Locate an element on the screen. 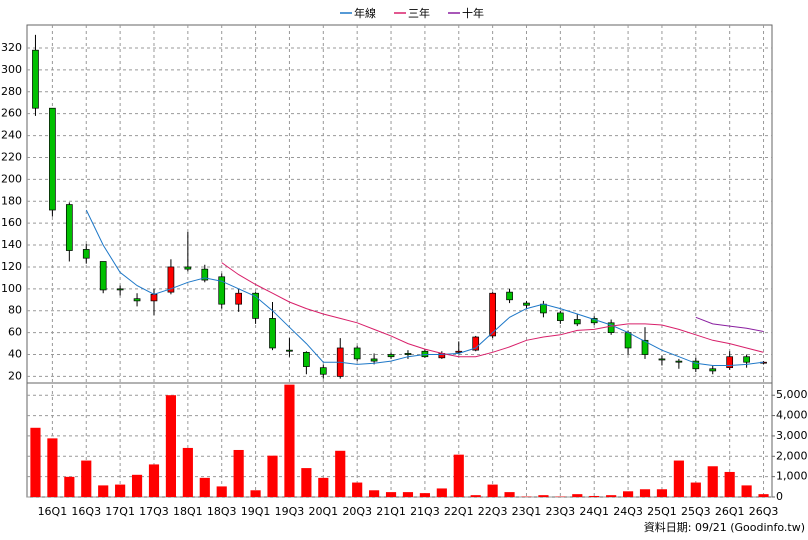  y-tick-label: 200 is located at coordinates (11, 178).